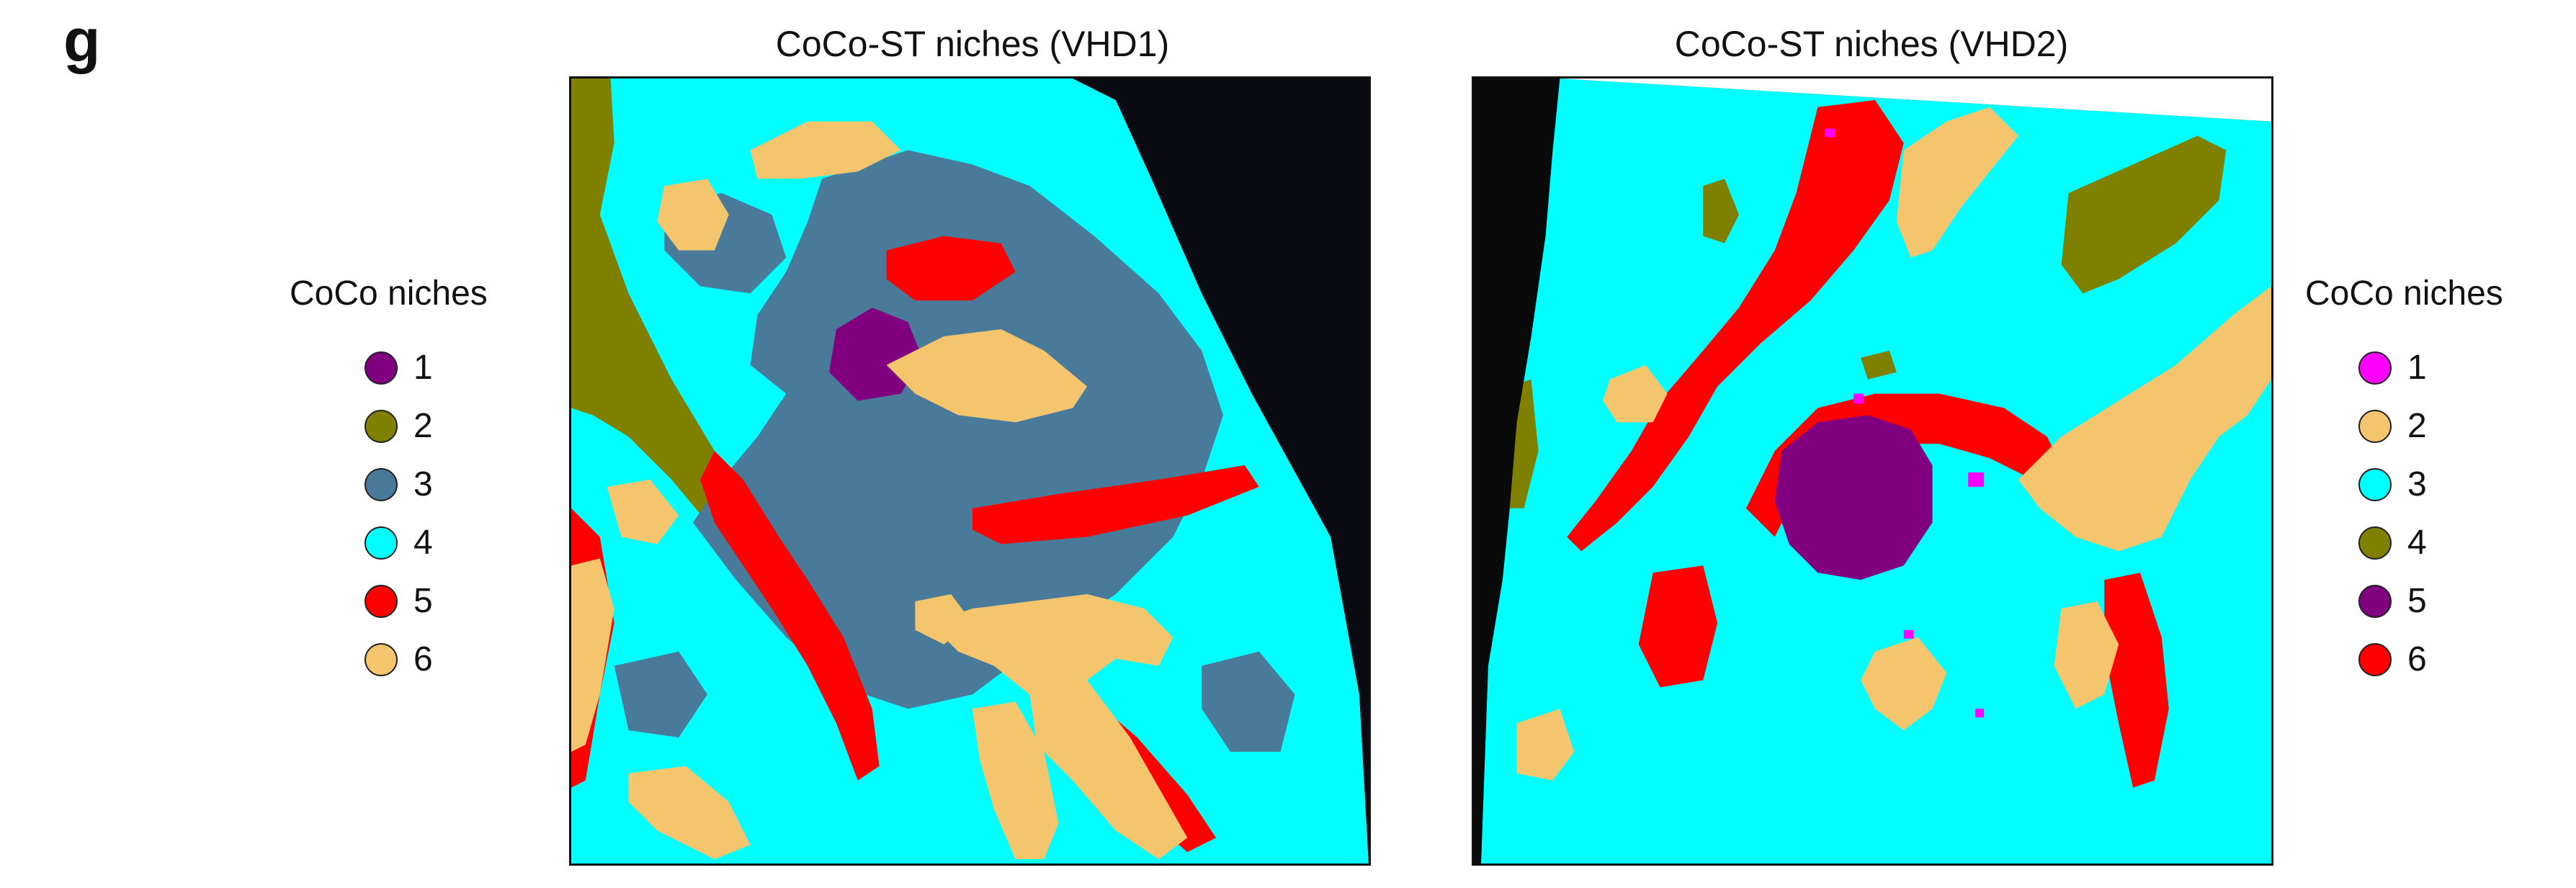 The width and height of the screenshot is (2576, 888). Describe the element at coordinates (972, 44) in the screenshot. I see `map-title-vhd1: CoCo-ST niches (VHD1)` at that location.